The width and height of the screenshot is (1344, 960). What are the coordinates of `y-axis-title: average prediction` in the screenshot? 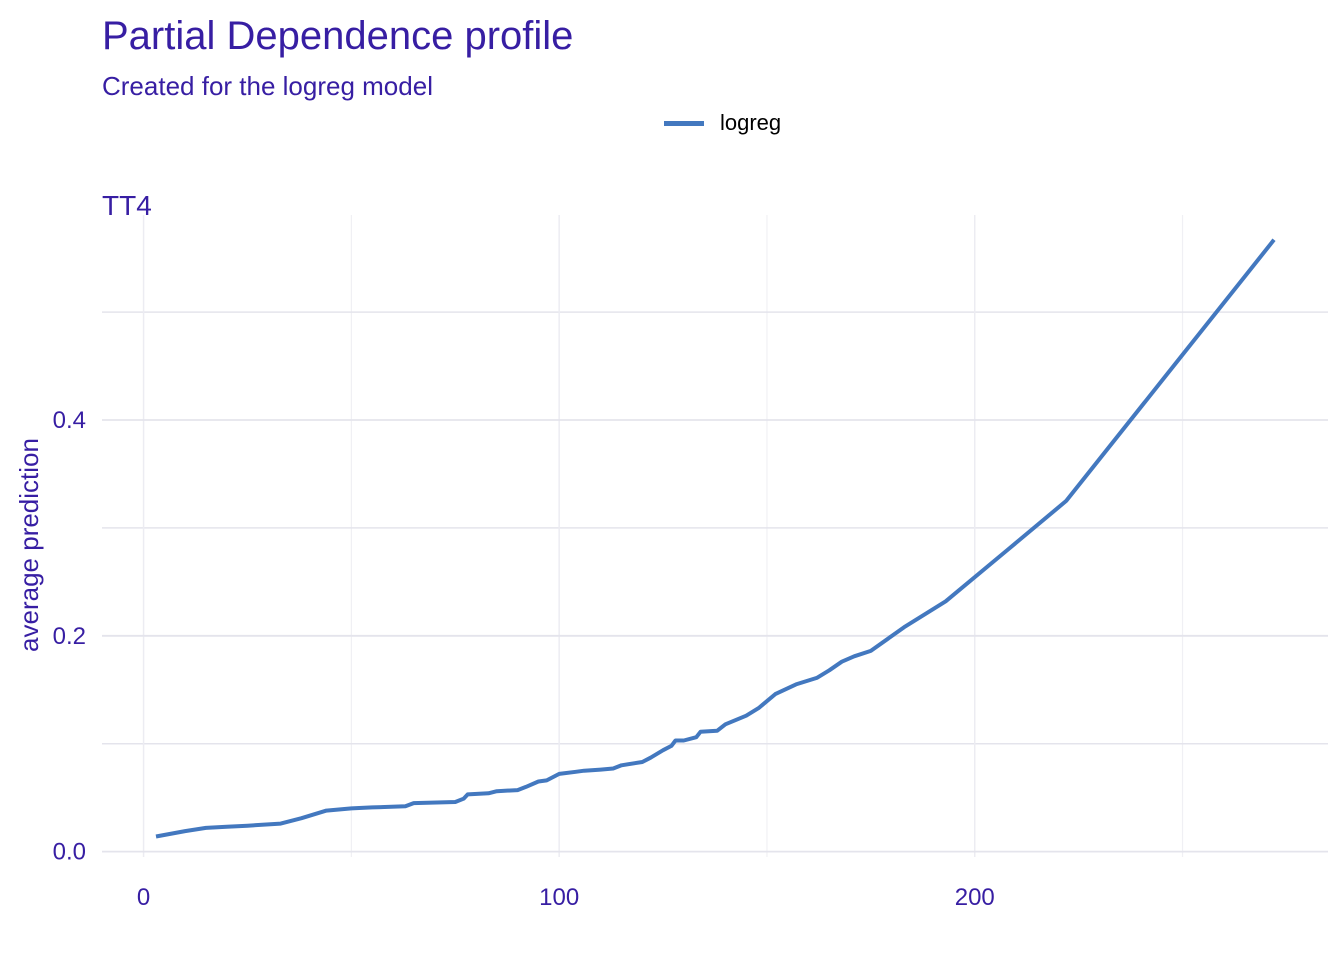 It's located at (29, 545).